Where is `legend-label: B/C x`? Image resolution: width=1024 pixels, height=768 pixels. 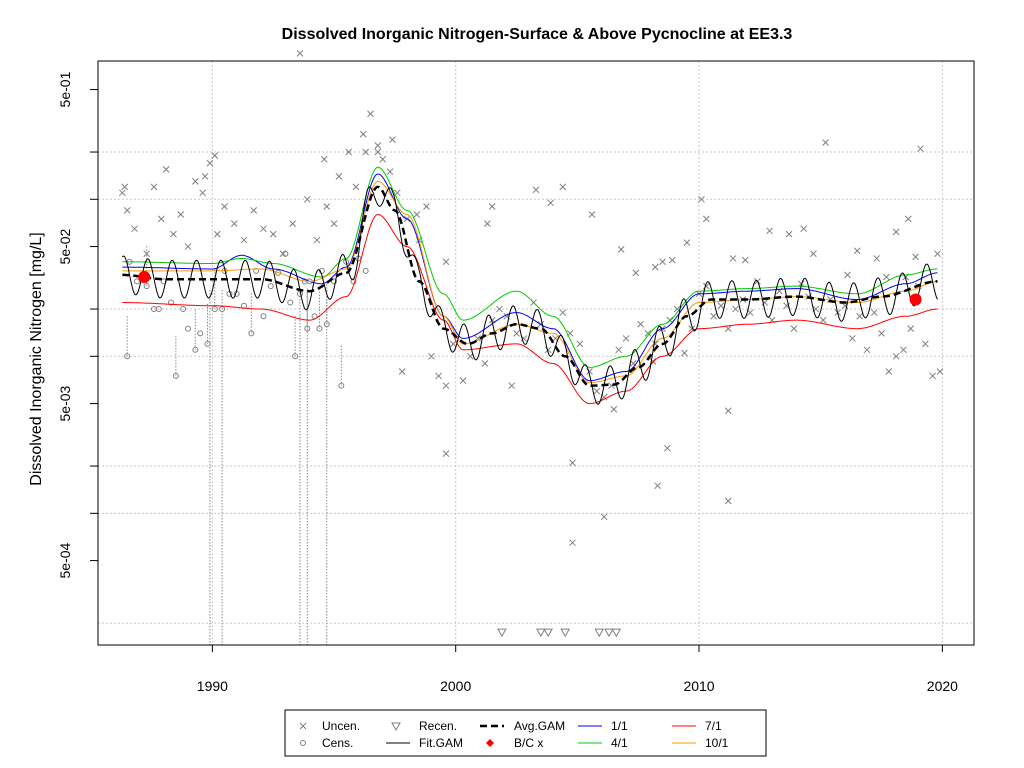
legend-label: B/C x is located at coordinates (528, 743).